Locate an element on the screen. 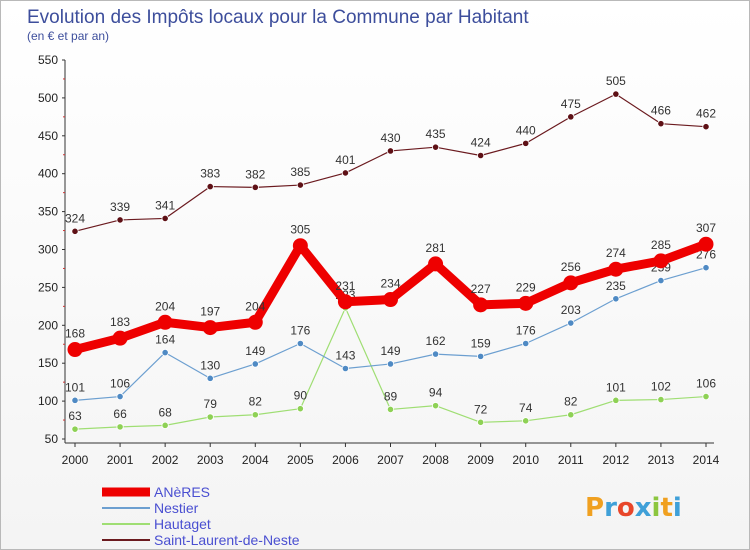 The height and width of the screenshot is (550, 750). data-label: 401 is located at coordinates (345, 160).